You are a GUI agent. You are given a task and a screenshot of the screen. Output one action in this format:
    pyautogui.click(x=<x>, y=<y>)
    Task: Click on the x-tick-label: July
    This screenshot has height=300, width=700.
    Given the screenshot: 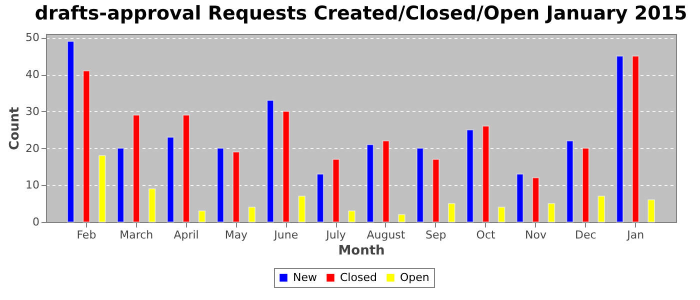 What is the action you would take?
    pyautogui.click(x=335, y=235)
    